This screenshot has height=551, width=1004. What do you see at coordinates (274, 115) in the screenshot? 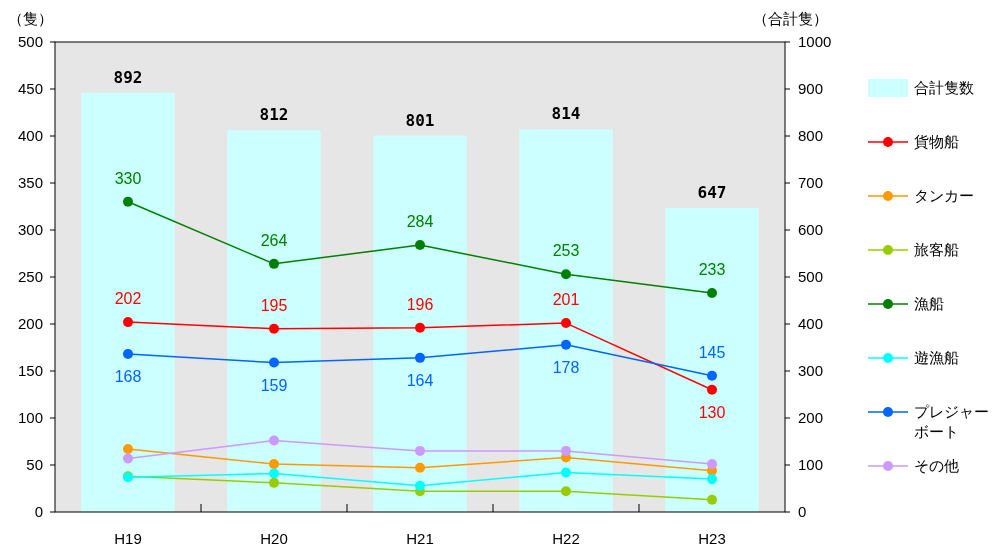
I see `data-label: 812` at bounding box center [274, 115].